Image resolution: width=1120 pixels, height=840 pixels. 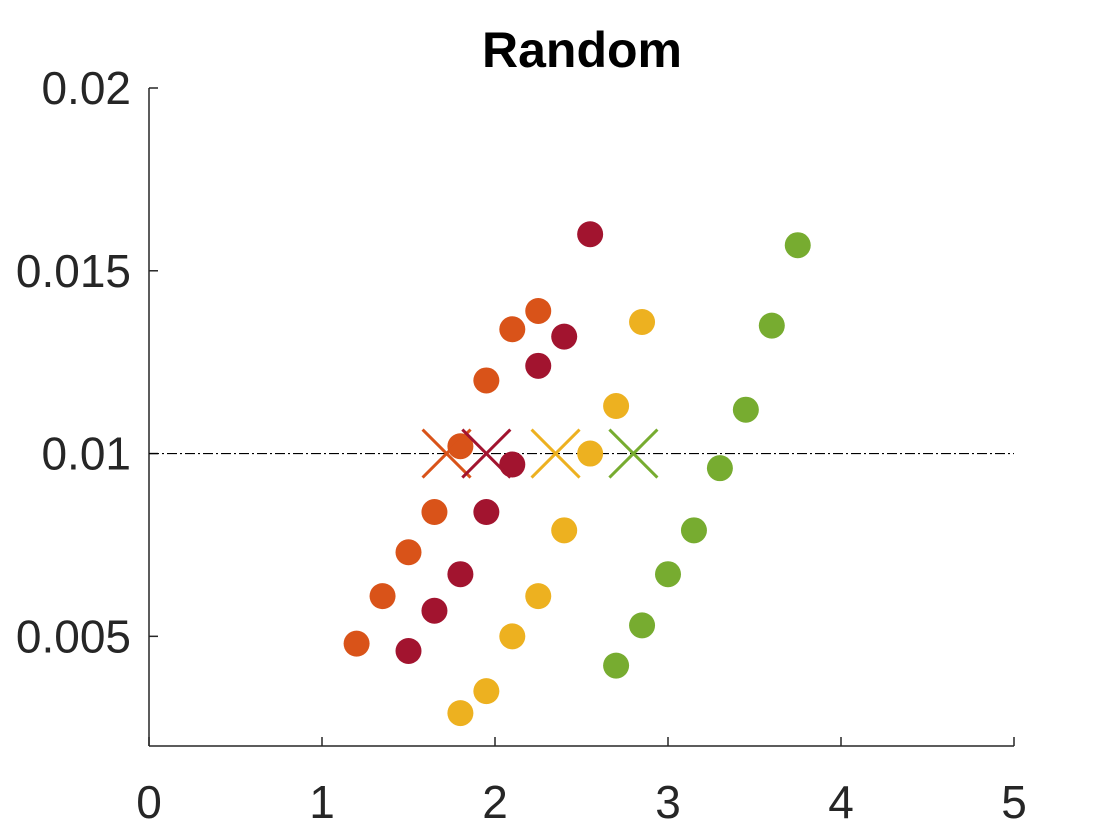 I want to click on x-tick-label: 0, so click(x=149, y=802).